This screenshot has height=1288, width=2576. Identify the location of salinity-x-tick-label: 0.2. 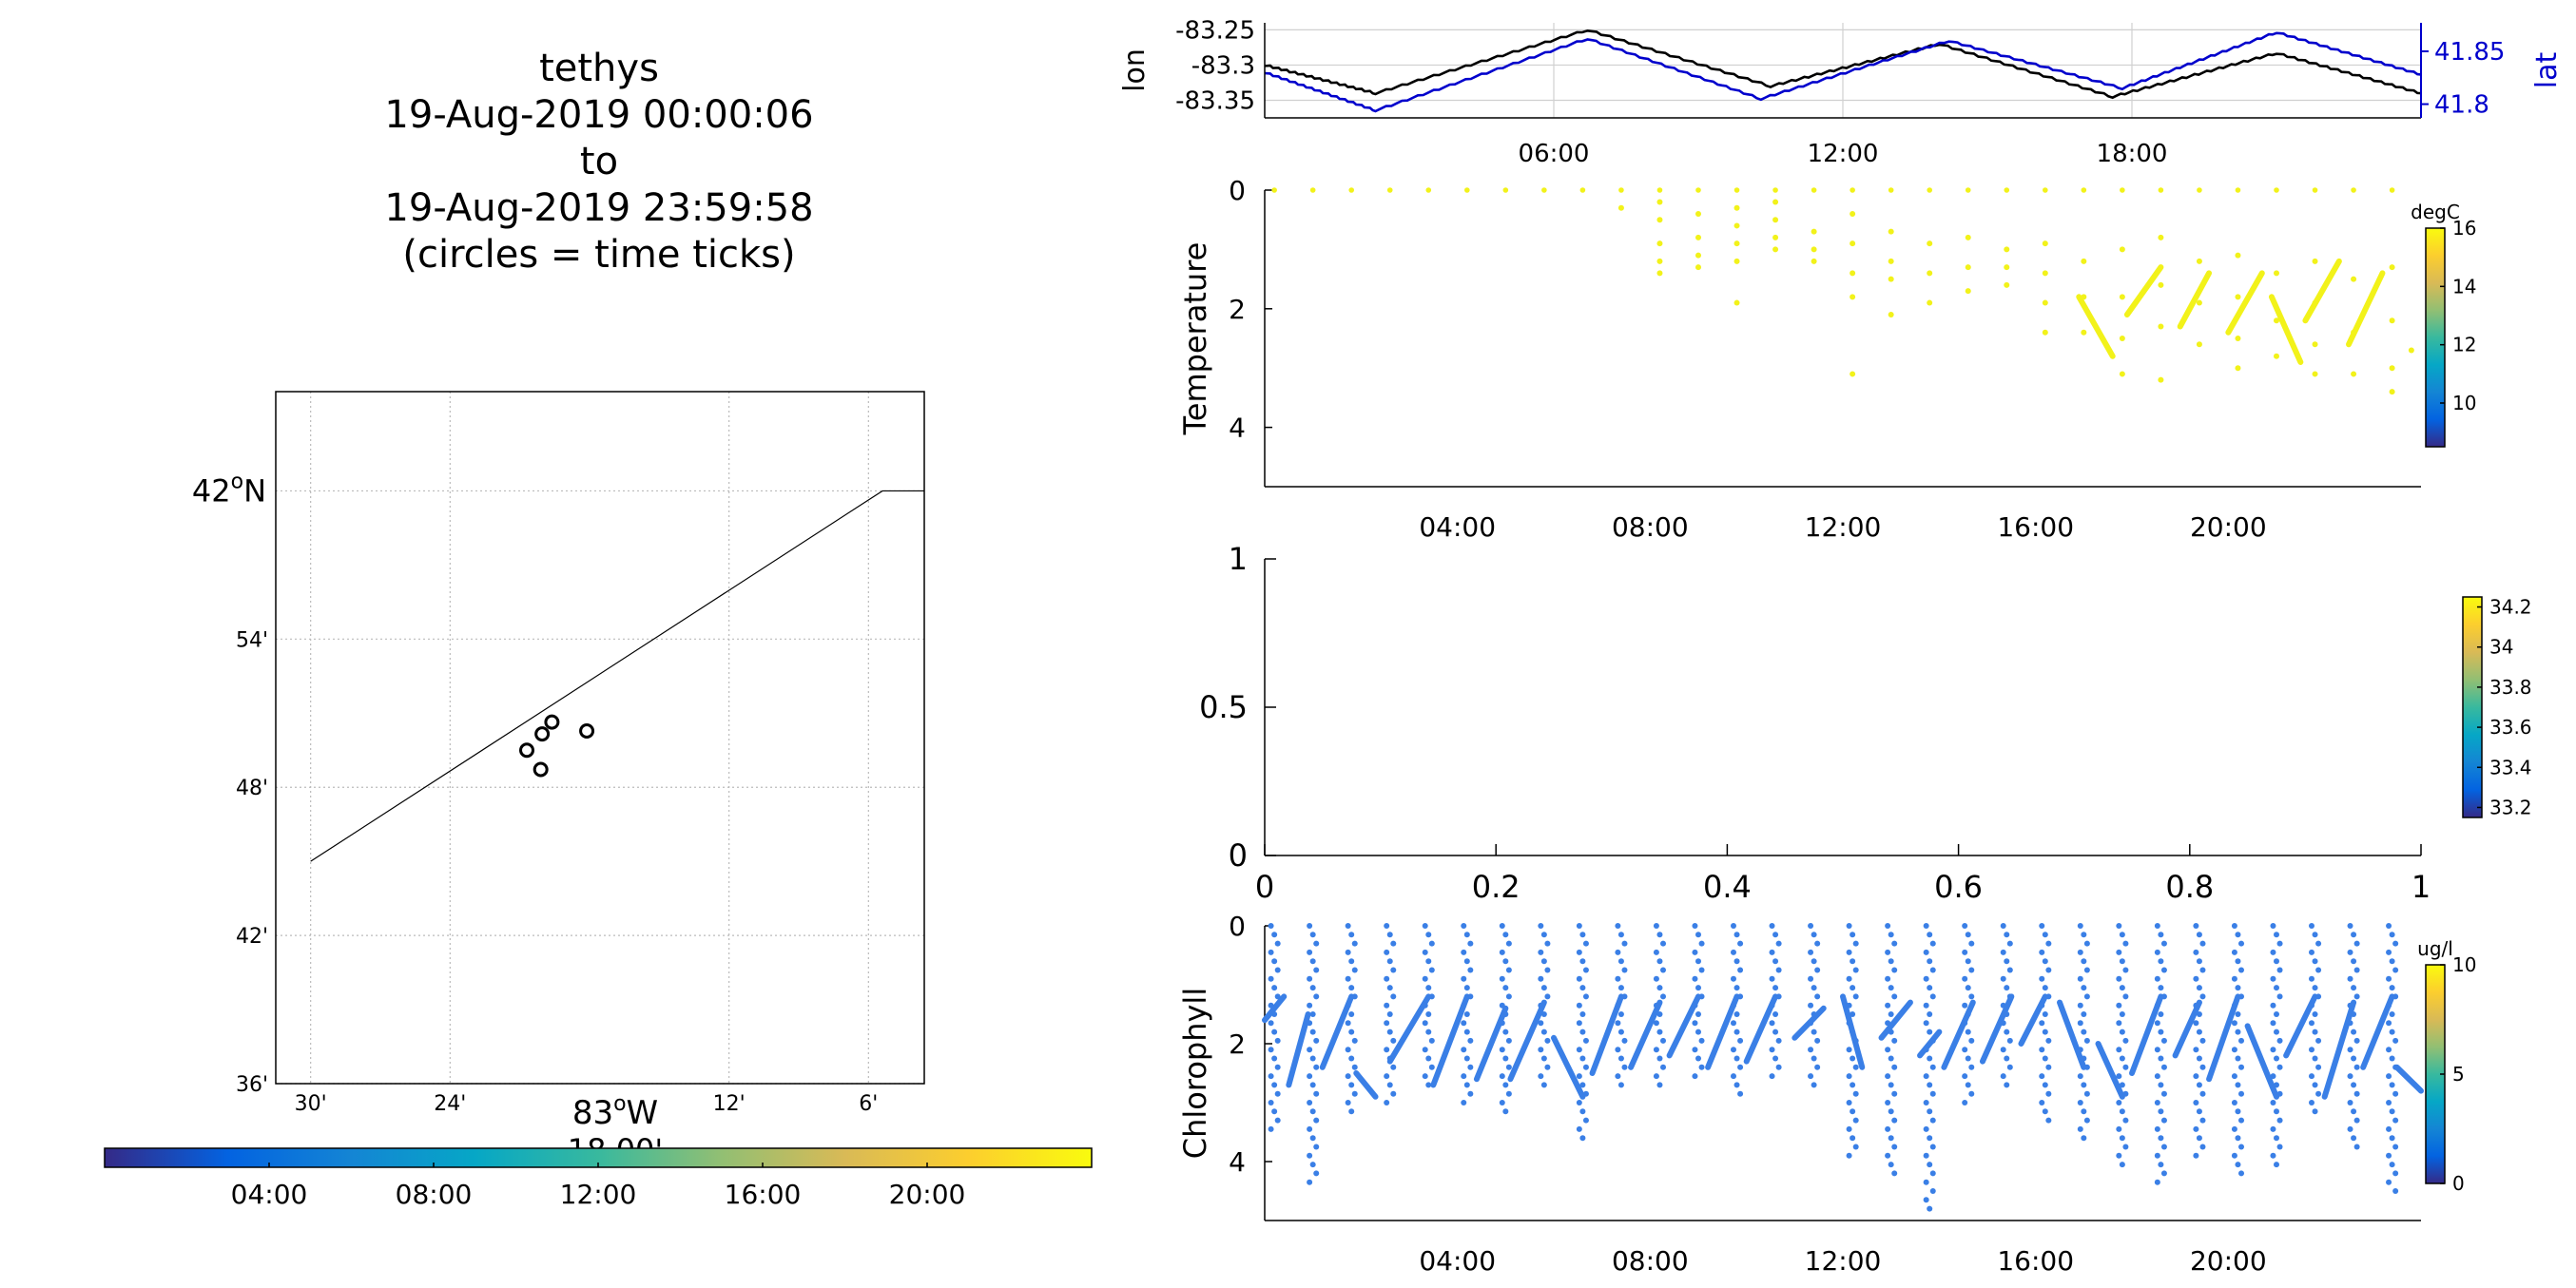
(1496, 887).